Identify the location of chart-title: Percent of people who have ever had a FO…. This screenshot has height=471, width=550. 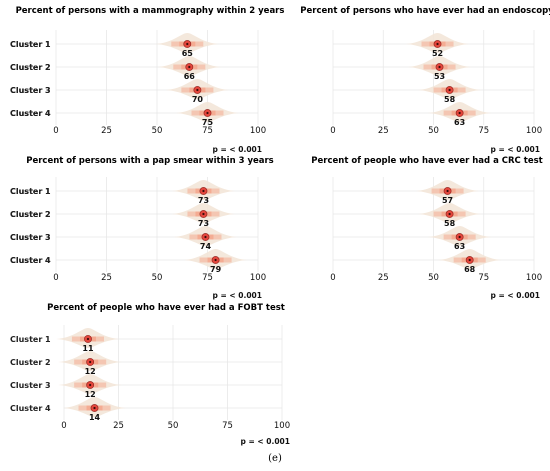
(166, 308).